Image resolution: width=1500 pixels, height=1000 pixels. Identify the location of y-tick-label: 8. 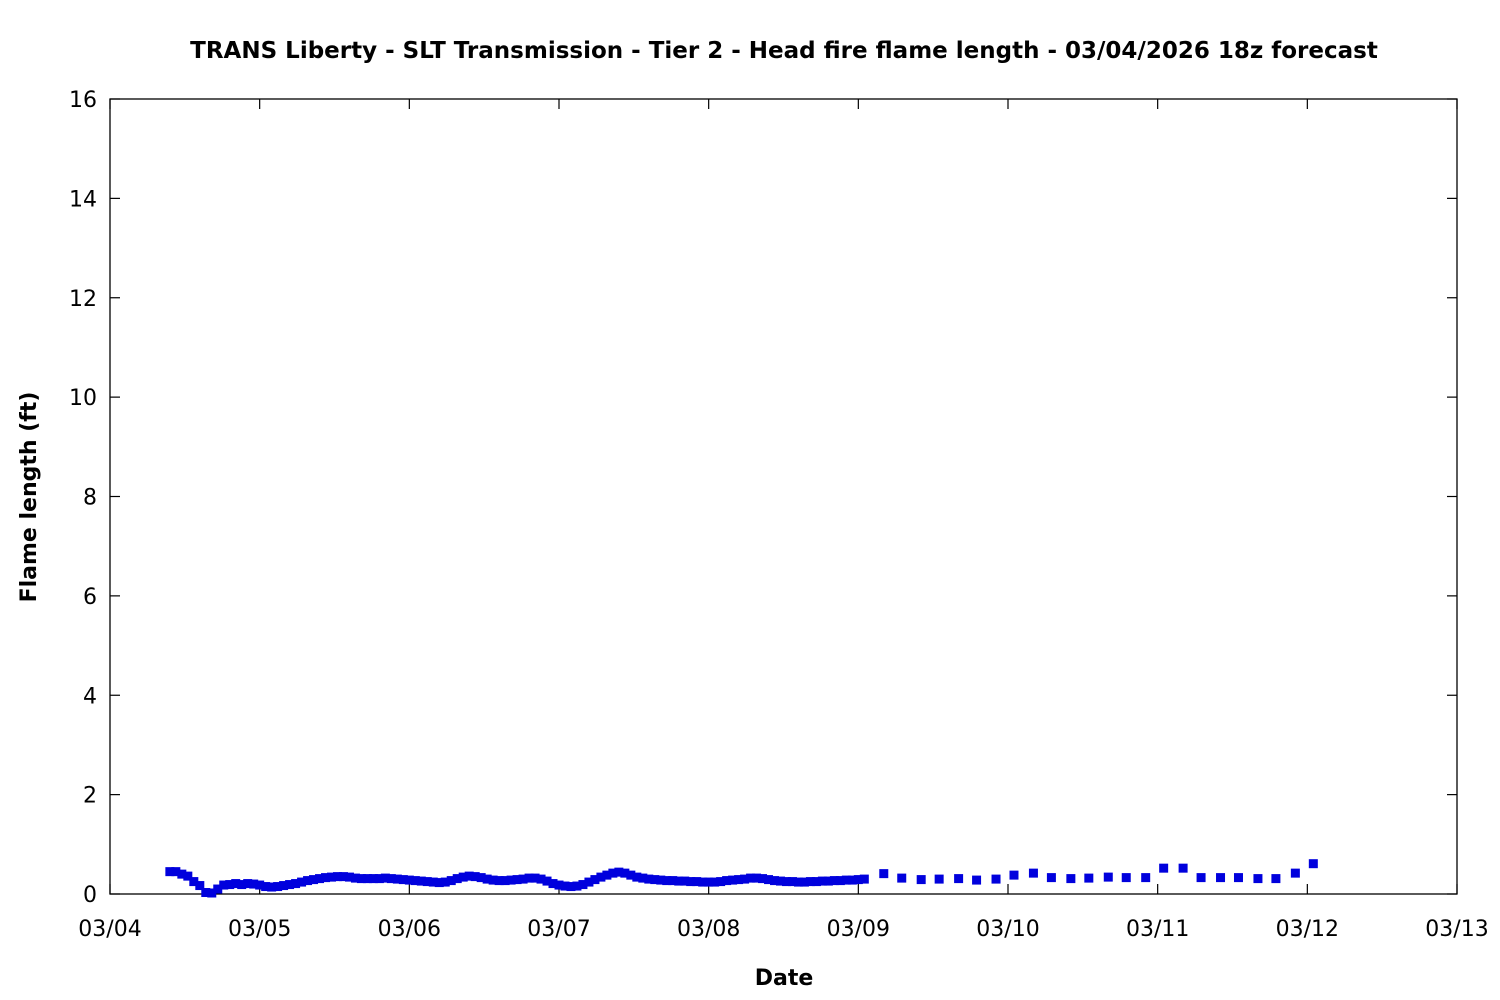
(90, 498).